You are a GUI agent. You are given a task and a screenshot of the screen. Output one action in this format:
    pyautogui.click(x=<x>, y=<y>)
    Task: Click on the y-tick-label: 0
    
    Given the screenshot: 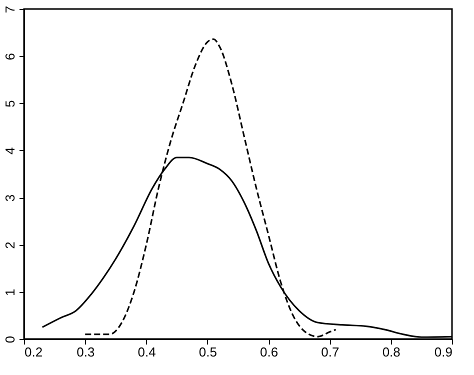 What is the action you would take?
    pyautogui.click(x=10, y=340)
    